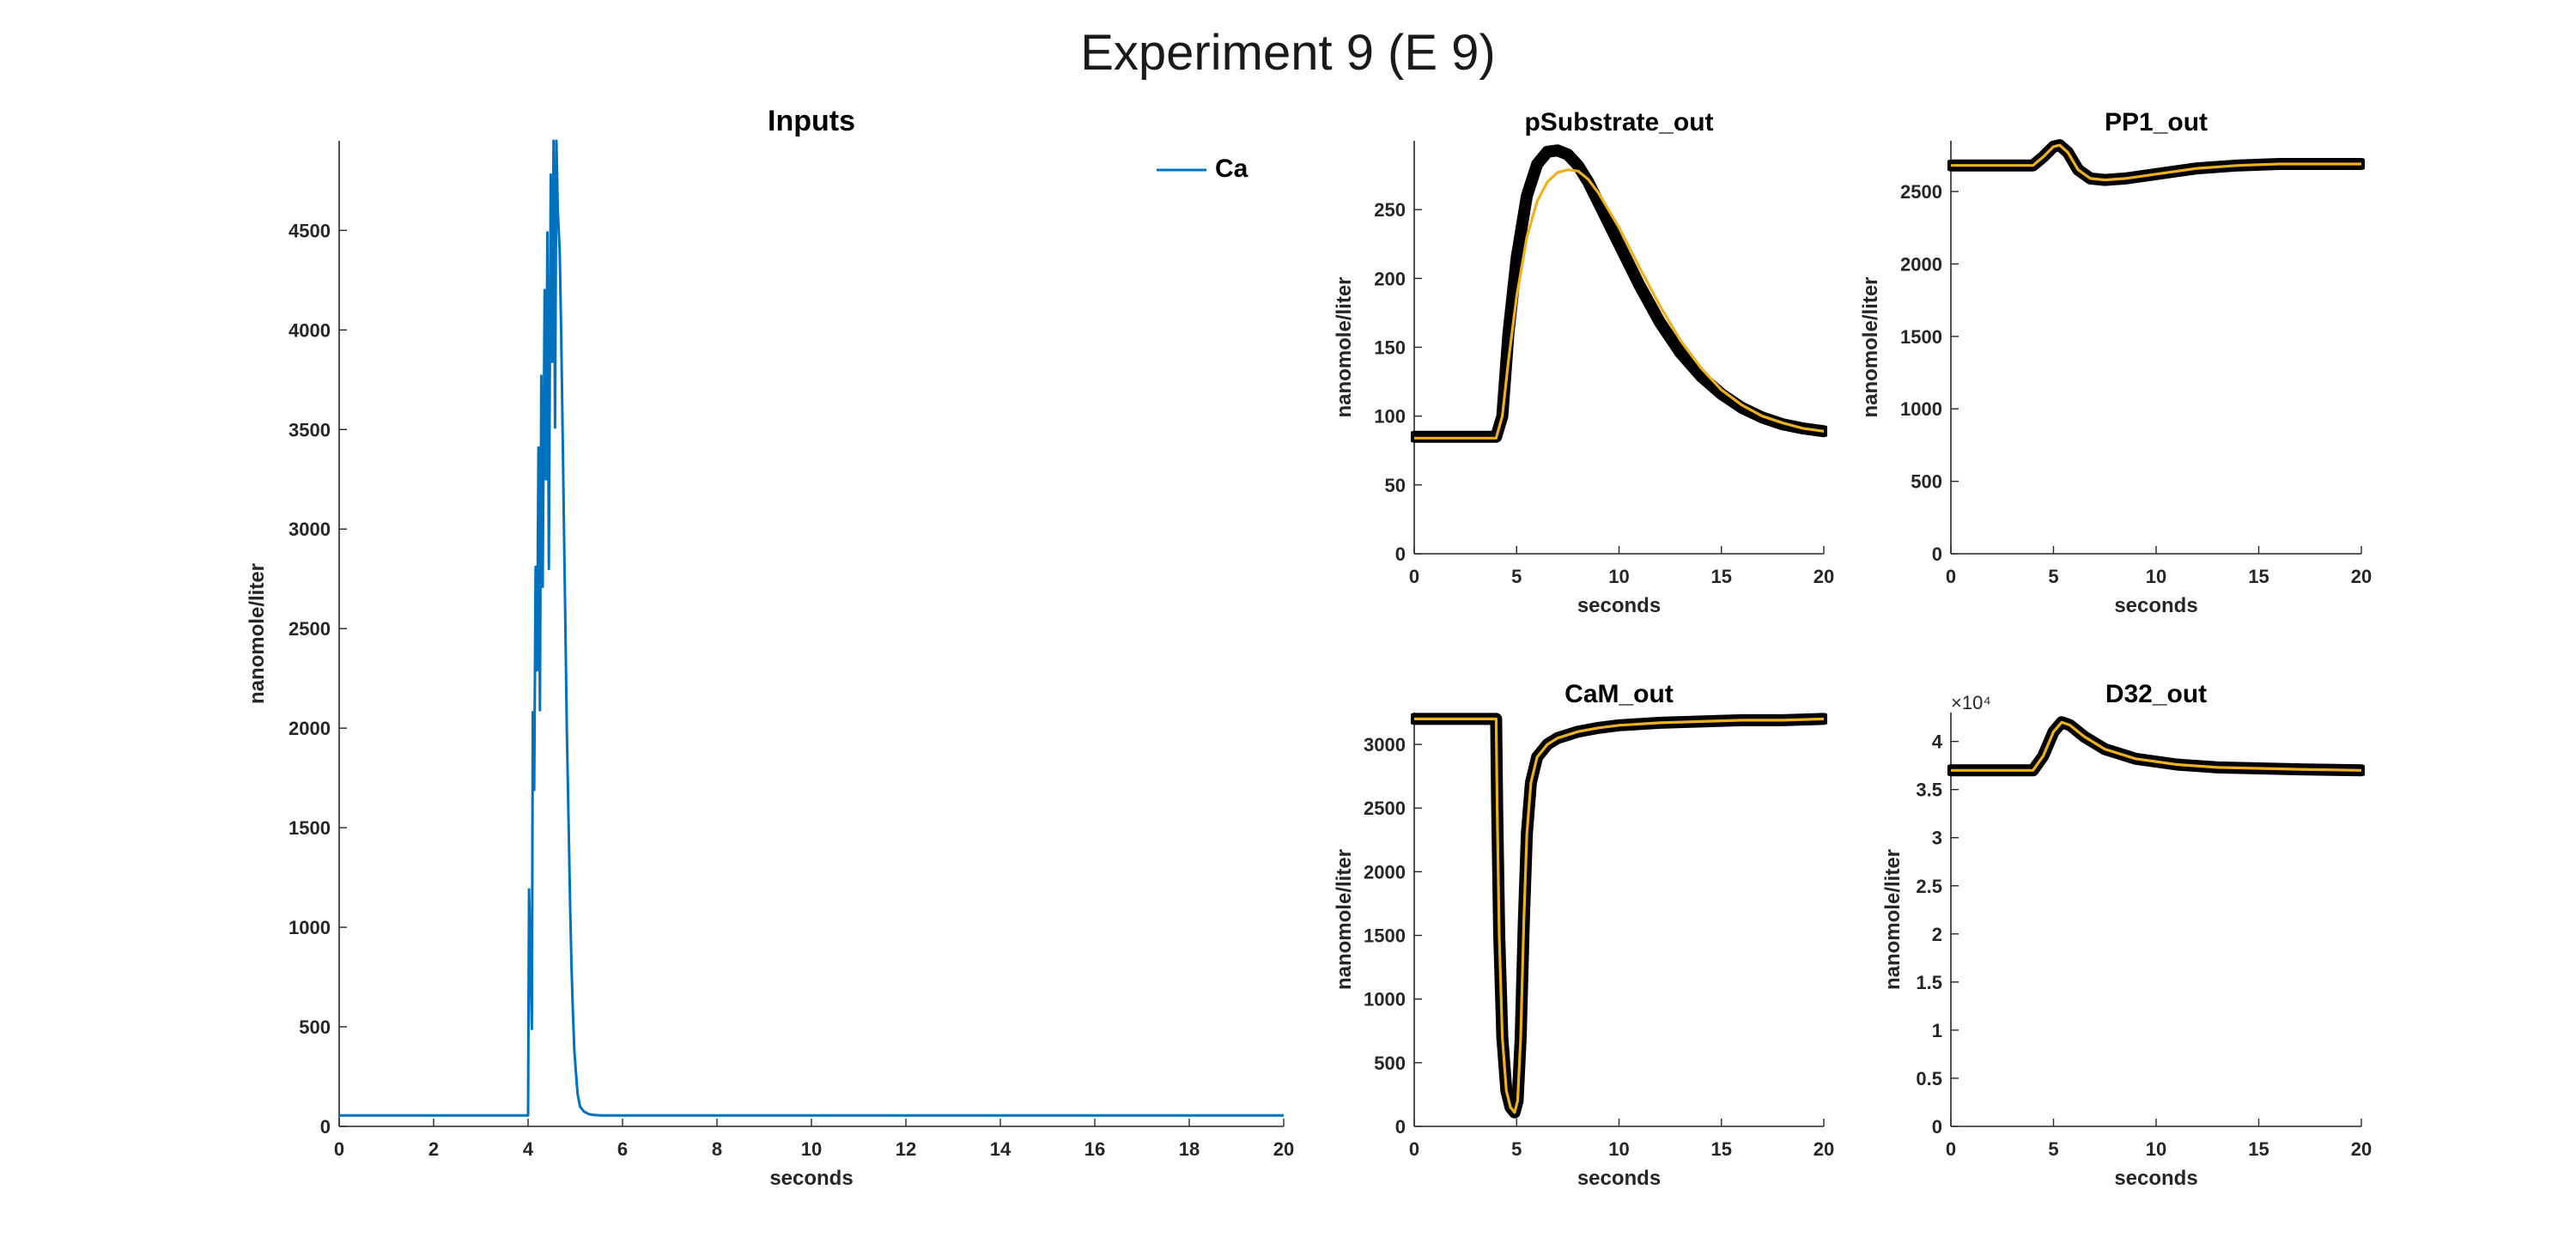  Describe the element at coordinates (528, 1149) in the screenshot. I see `inputs-x-tick-label: 4` at that location.